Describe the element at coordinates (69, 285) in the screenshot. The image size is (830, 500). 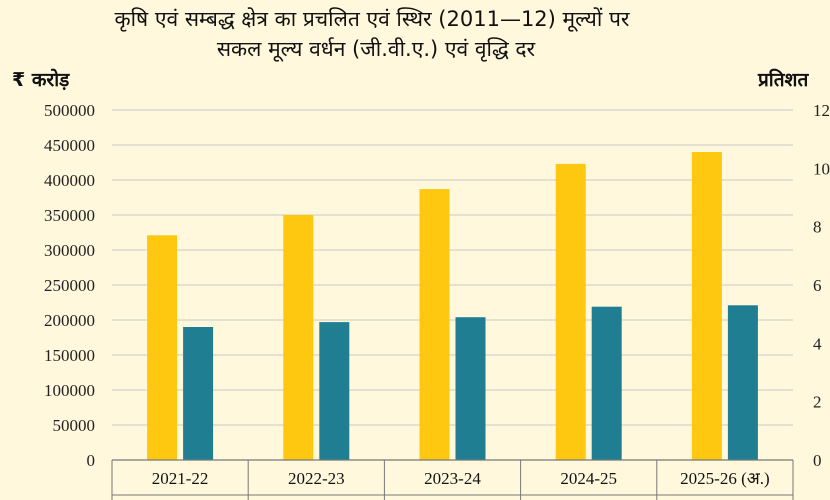
I see `y-tick-label-left: 250000` at that location.